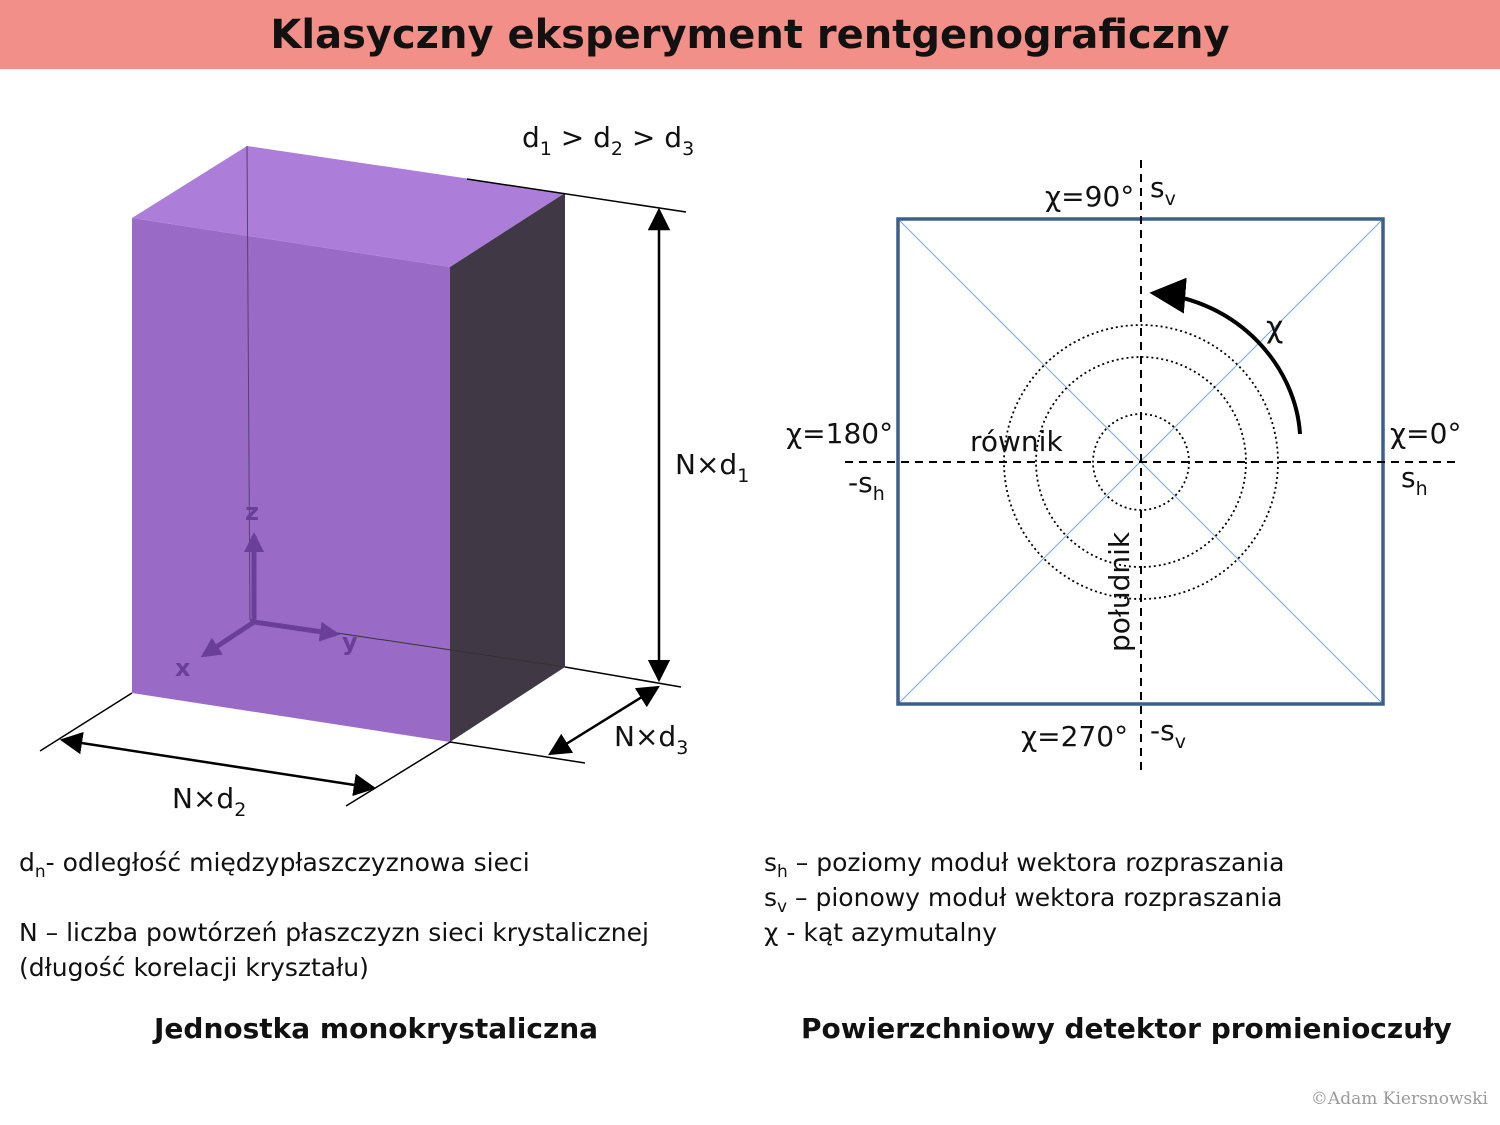 This screenshot has height=1125, width=1500. I want to click on meridian-label: południk, so click(1119, 591).